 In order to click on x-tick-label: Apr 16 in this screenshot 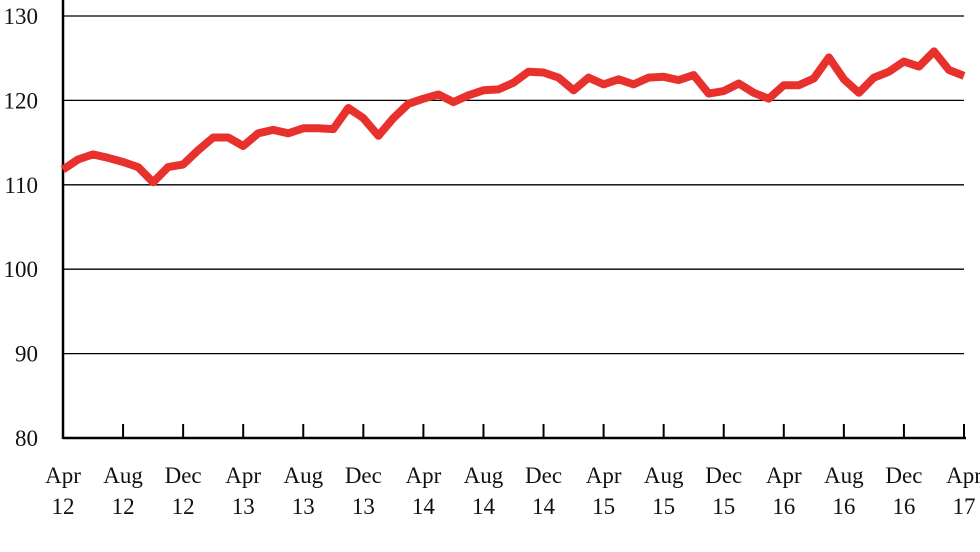, I will do `click(784, 491)`.